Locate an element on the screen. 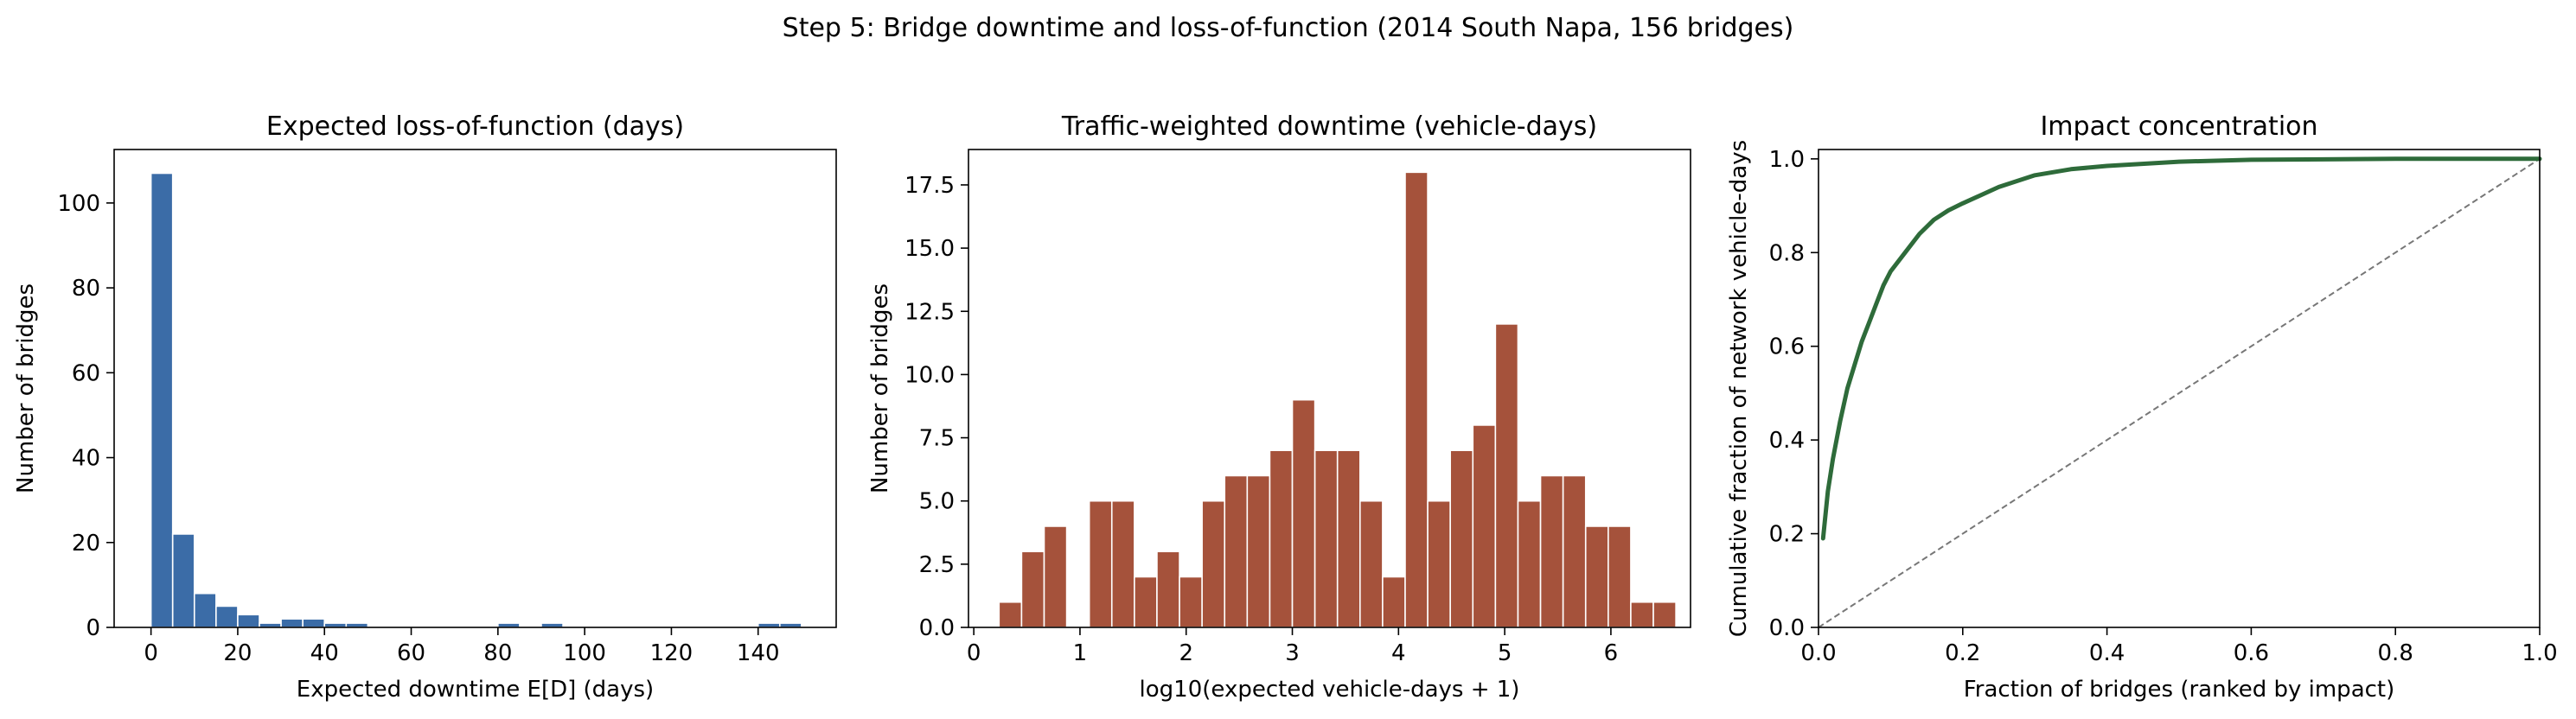 The width and height of the screenshot is (2576, 719). x-tick-label: 3 is located at coordinates (1293, 653).